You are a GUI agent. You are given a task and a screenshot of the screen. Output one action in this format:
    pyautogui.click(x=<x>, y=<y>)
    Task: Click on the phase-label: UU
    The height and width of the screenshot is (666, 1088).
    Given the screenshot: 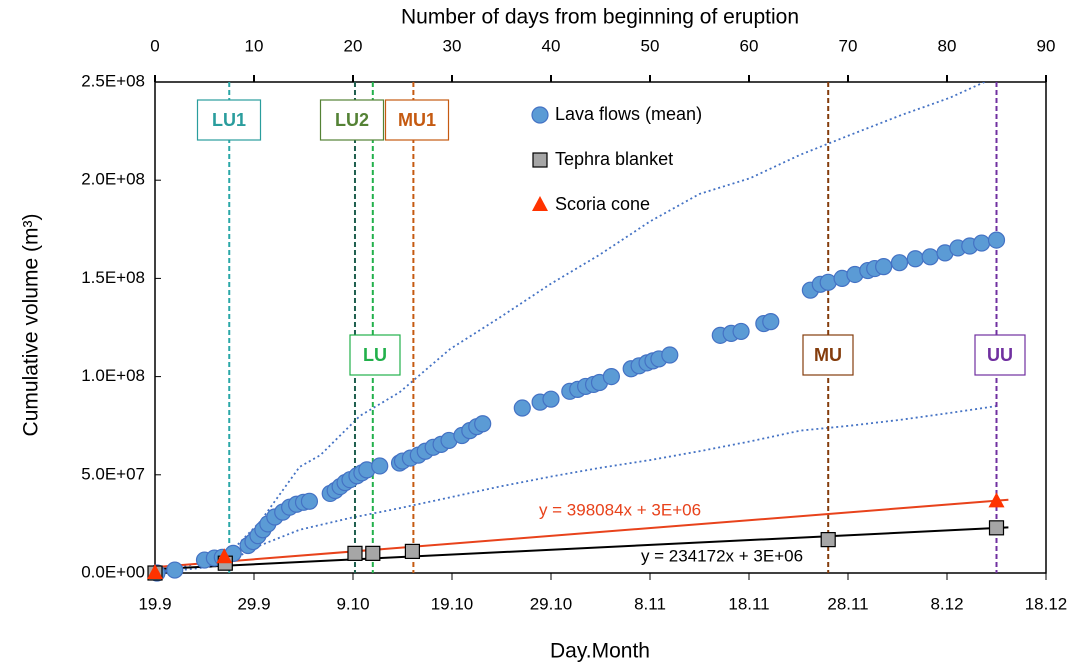 What is the action you would take?
    pyautogui.click(x=1000, y=355)
    